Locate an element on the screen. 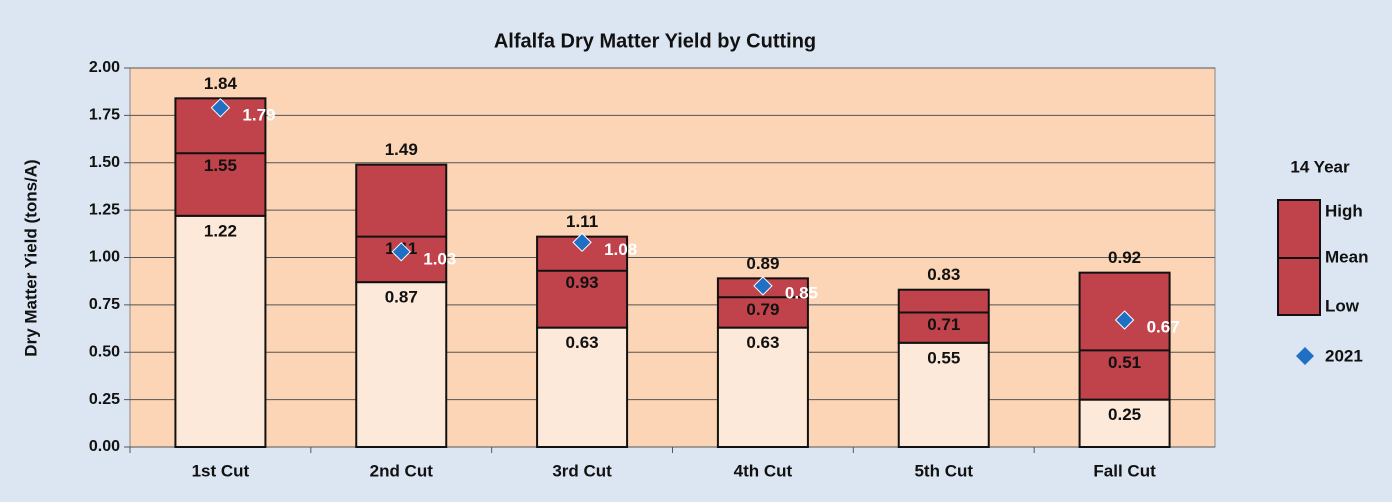  mean-label: 0.71 is located at coordinates (943, 324).